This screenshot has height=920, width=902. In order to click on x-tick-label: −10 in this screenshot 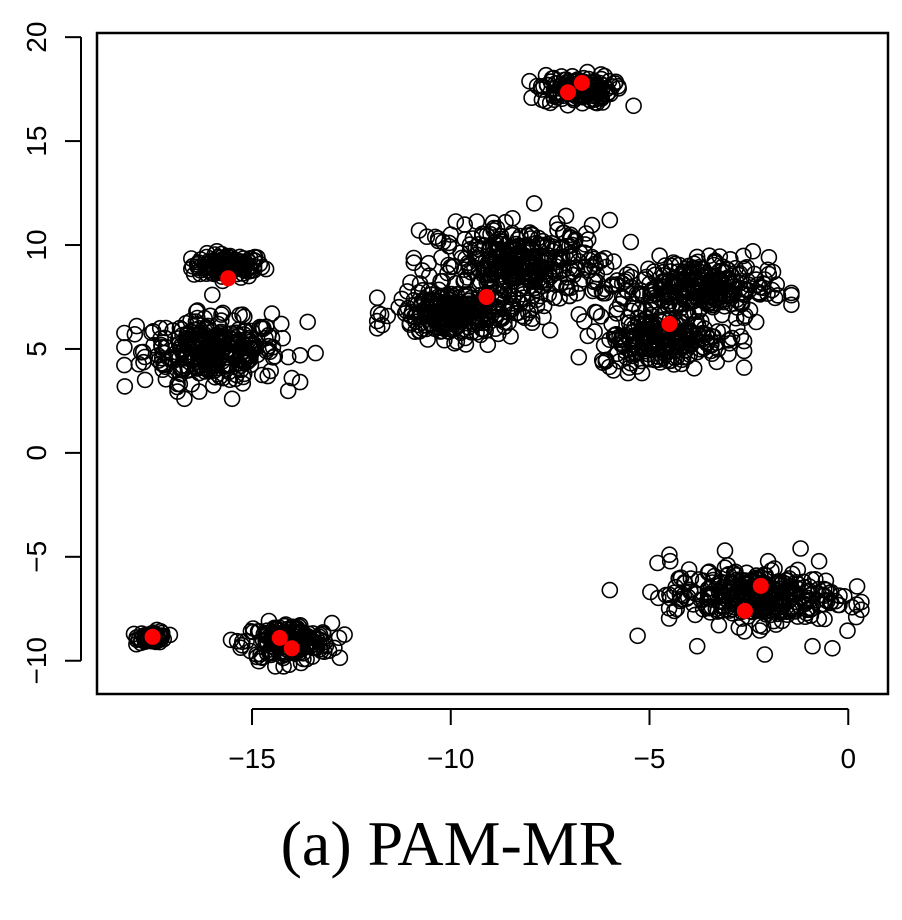, I will do `click(451, 758)`.